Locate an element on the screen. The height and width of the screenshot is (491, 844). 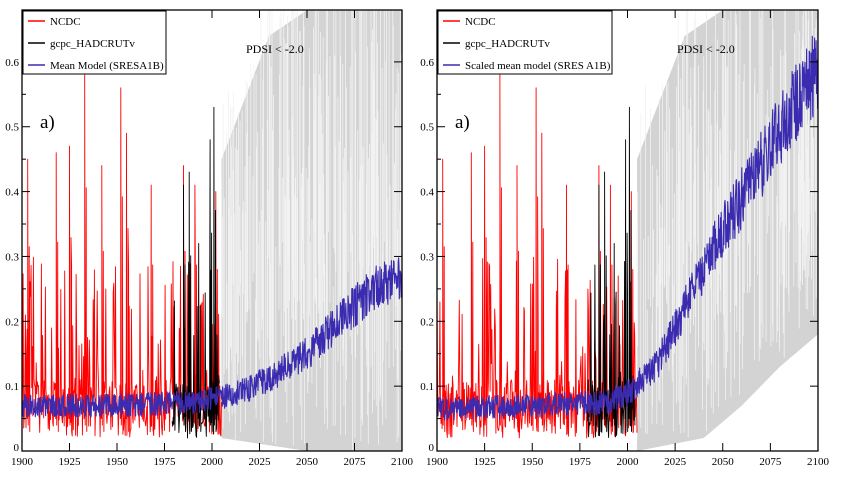
legend-entry: Mean Model (SRESA1B) is located at coordinates (107, 66).